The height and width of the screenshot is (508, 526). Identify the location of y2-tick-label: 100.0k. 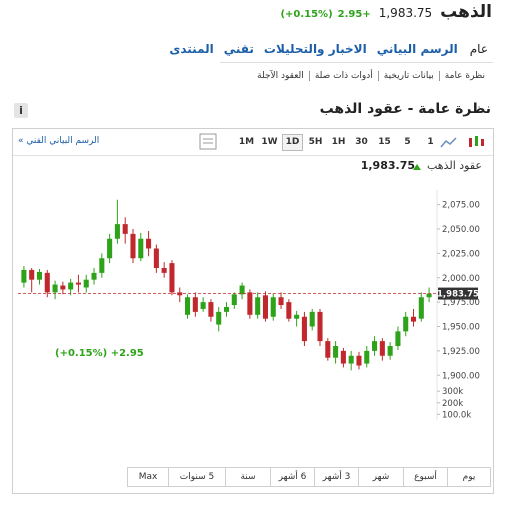
(456, 415).